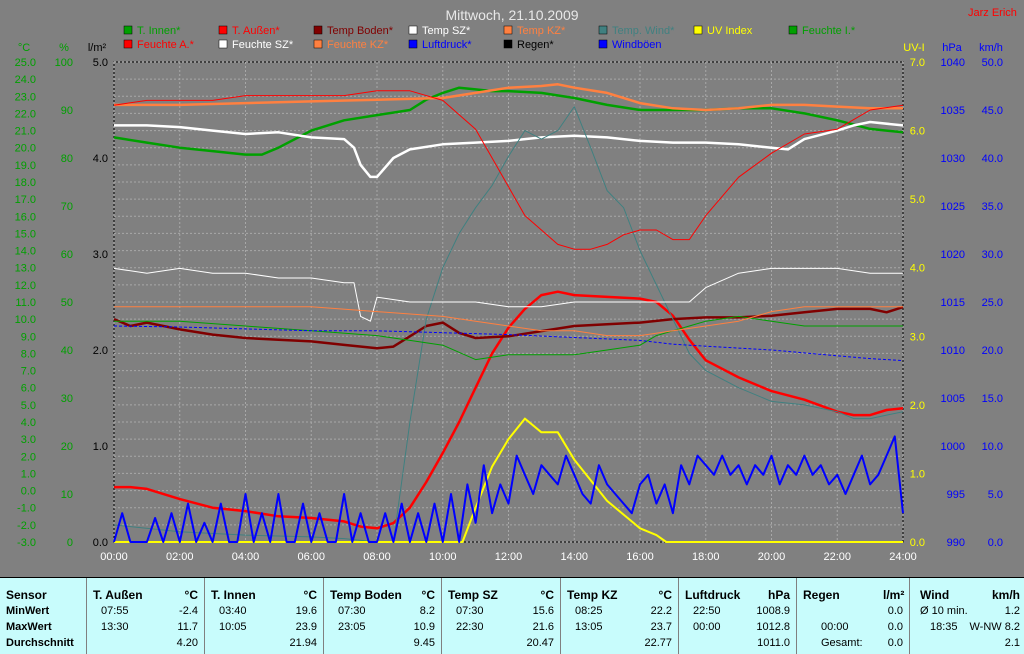 This screenshot has height=654, width=1024. What do you see at coordinates (730, 31) in the screenshot?
I see `legend-label: UV Index` at bounding box center [730, 31].